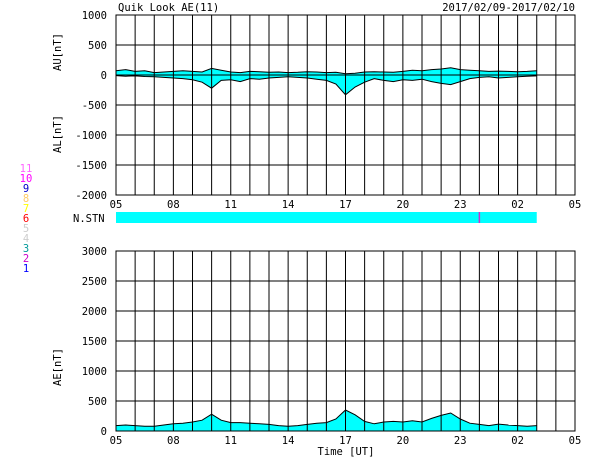 The width and height of the screenshot is (590, 460). Describe the element at coordinates (26, 209) in the screenshot. I see `legend-station-7: 7` at that location.